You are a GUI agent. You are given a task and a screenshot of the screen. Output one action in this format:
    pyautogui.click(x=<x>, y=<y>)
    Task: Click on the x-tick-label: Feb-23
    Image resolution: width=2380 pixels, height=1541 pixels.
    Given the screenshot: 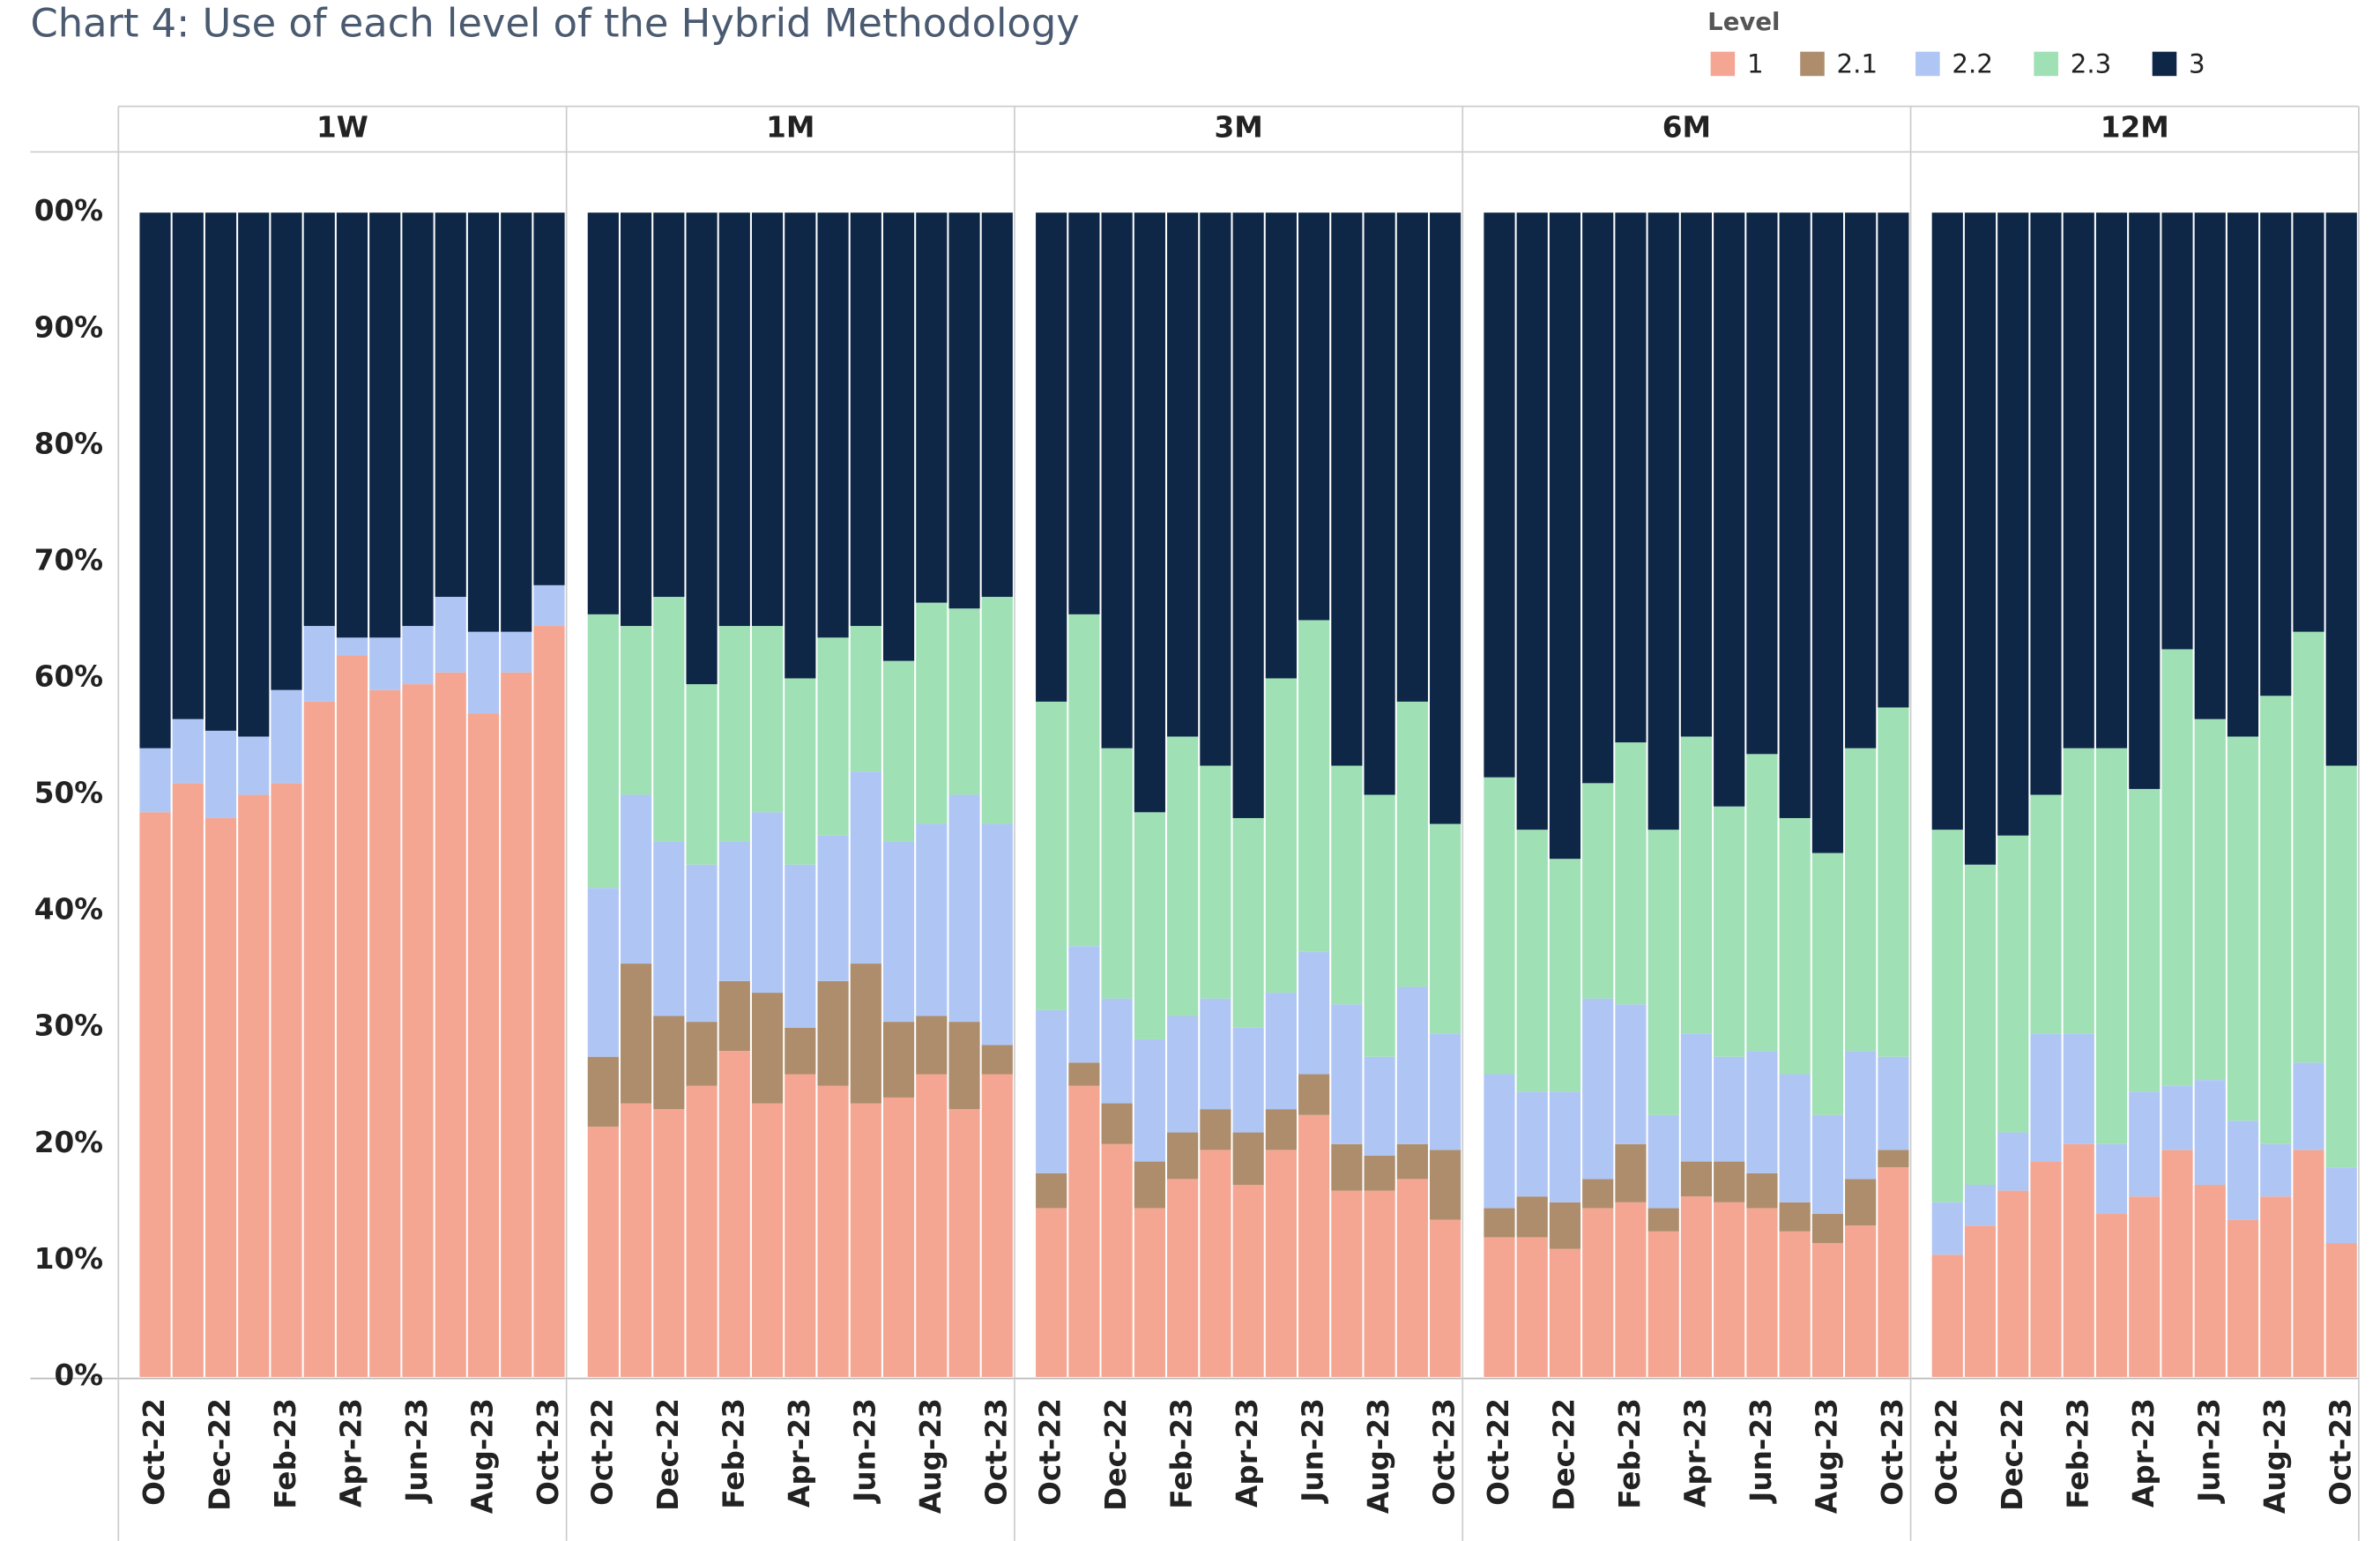 What is the action you would take?
    pyautogui.click(x=285, y=1453)
    